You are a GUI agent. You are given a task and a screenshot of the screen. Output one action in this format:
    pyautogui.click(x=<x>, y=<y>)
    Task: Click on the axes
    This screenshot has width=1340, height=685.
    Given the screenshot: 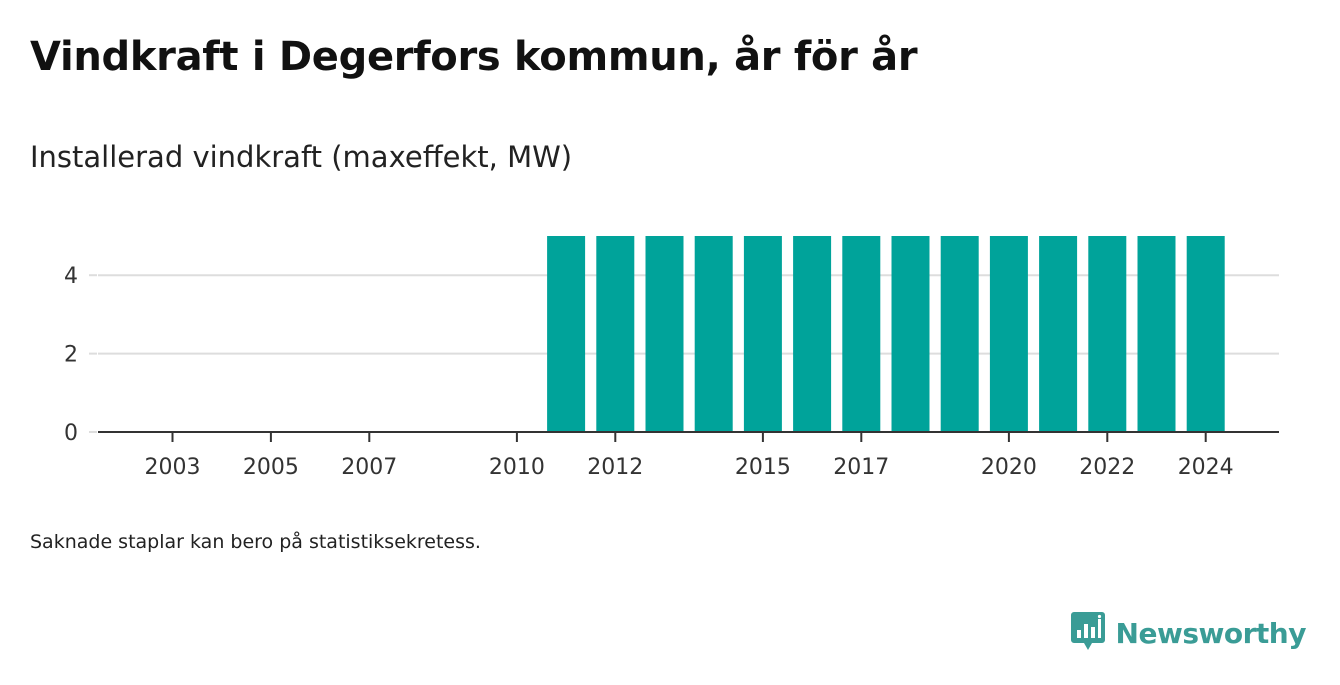 What is the action you would take?
    pyautogui.click(x=688, y=436)
    